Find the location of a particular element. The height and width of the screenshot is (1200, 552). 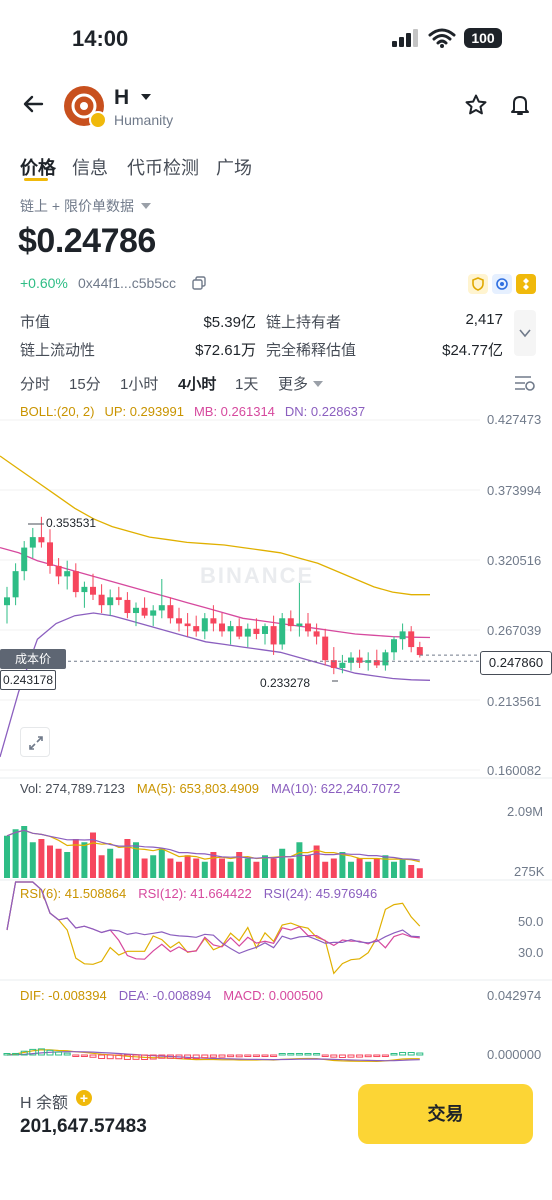

shield-badge-icon is located at coordinates (478, 284).